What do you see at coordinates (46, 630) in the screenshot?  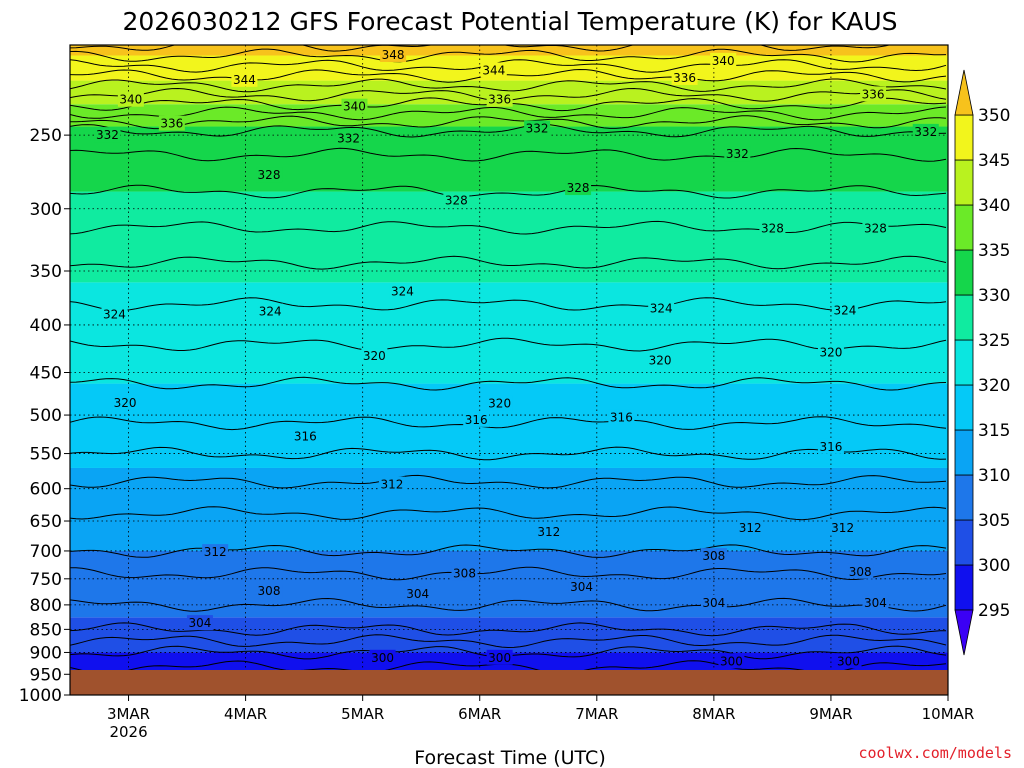 I see `y-tick-label-850: 850` at bounding box center [46, 630].